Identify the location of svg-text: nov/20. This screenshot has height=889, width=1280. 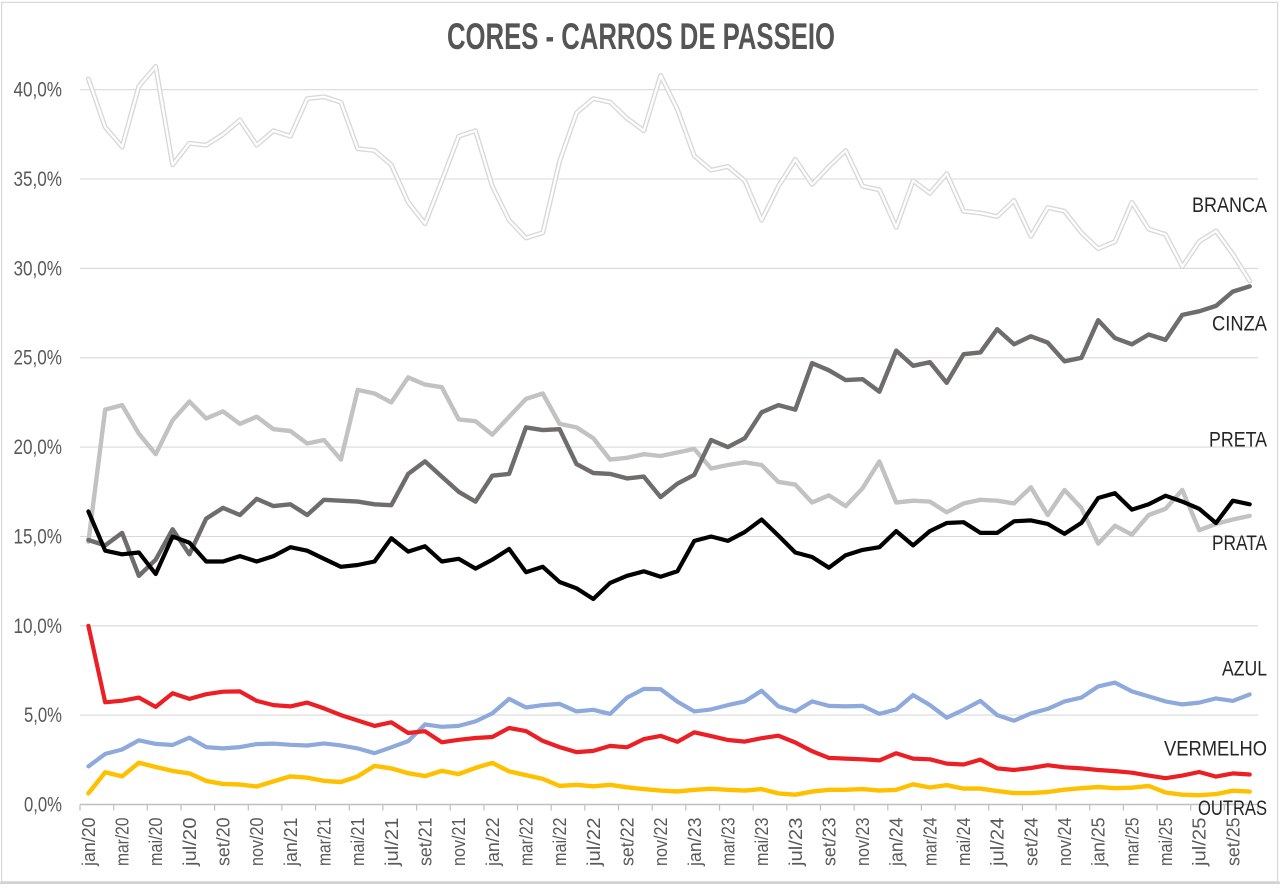
(257, 842).